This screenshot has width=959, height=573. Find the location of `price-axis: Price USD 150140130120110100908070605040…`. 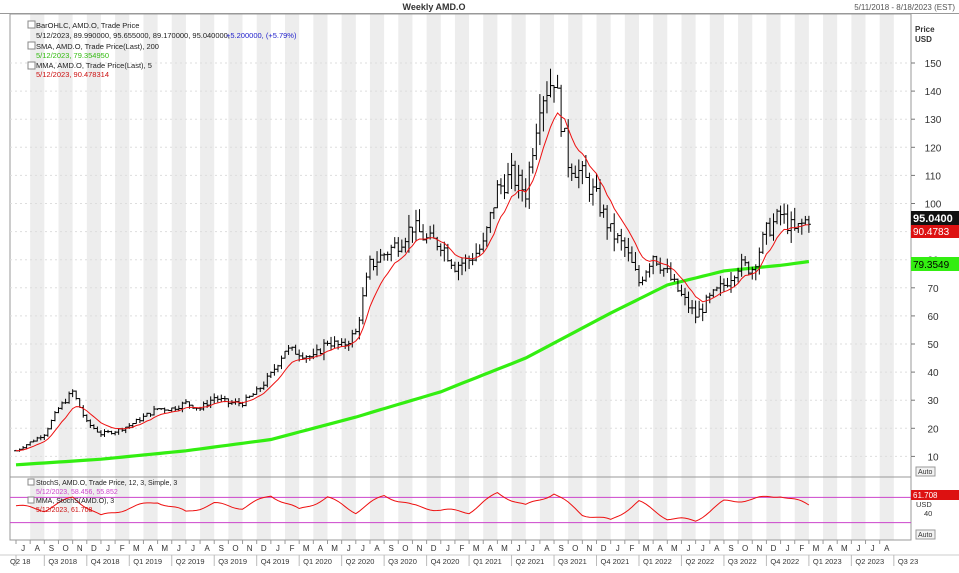

price-axis: Price USD 150140130120110100908070605040… is located at coordinates (926, 282).